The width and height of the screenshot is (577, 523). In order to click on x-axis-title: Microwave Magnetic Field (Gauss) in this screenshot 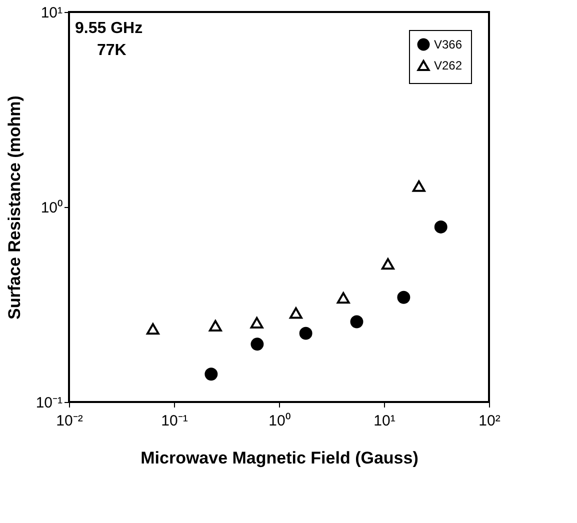, I will do `click(279, 458)`.